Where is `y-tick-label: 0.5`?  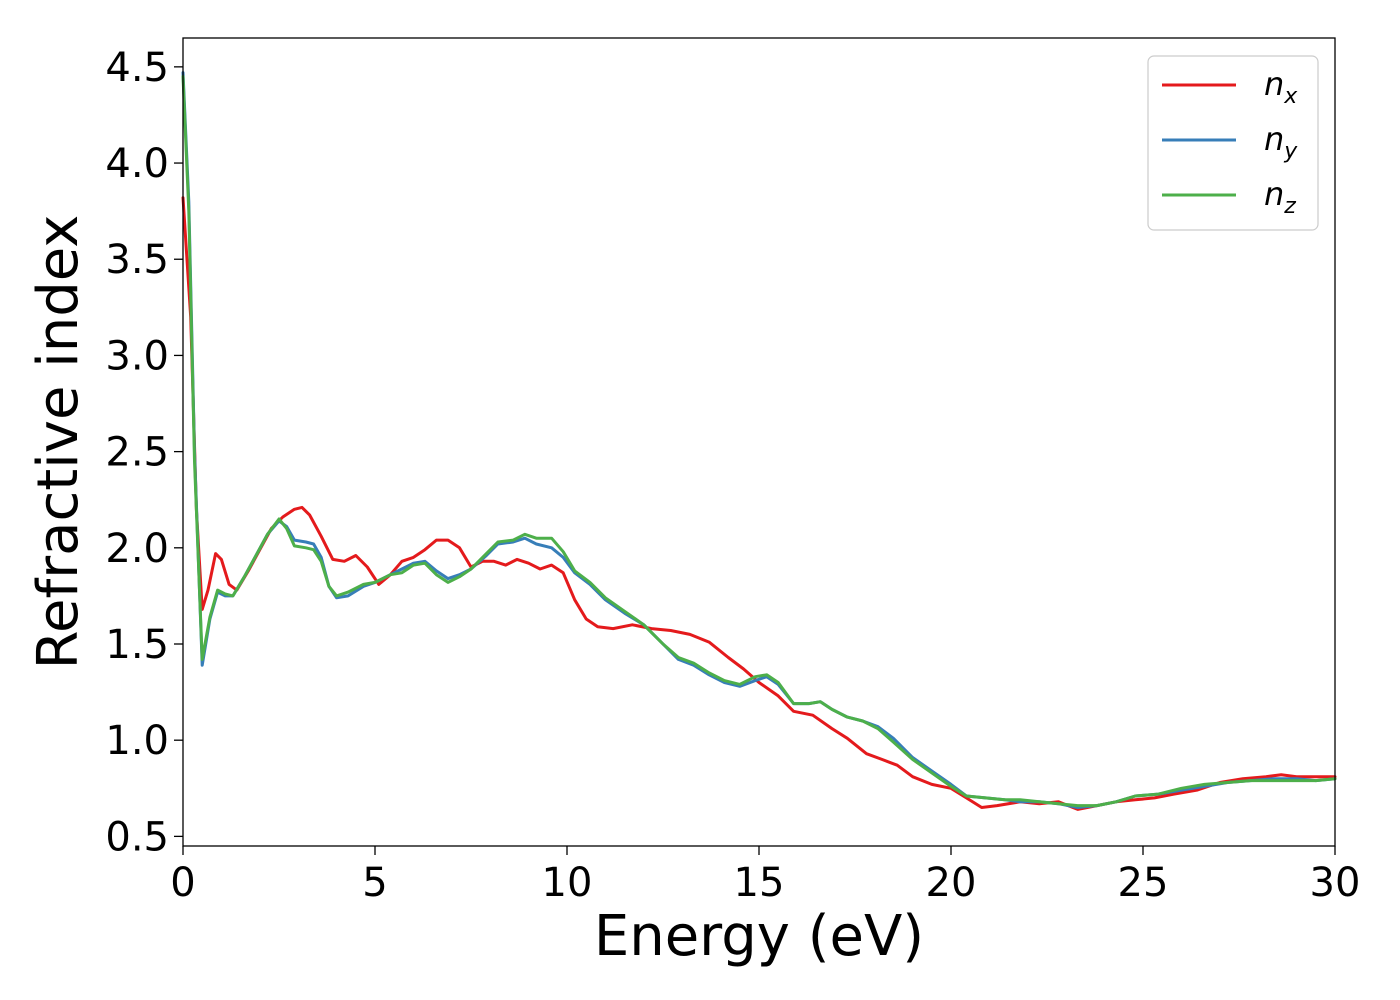 y-tick-label: 0.5 is located at coordinates (137, 837).